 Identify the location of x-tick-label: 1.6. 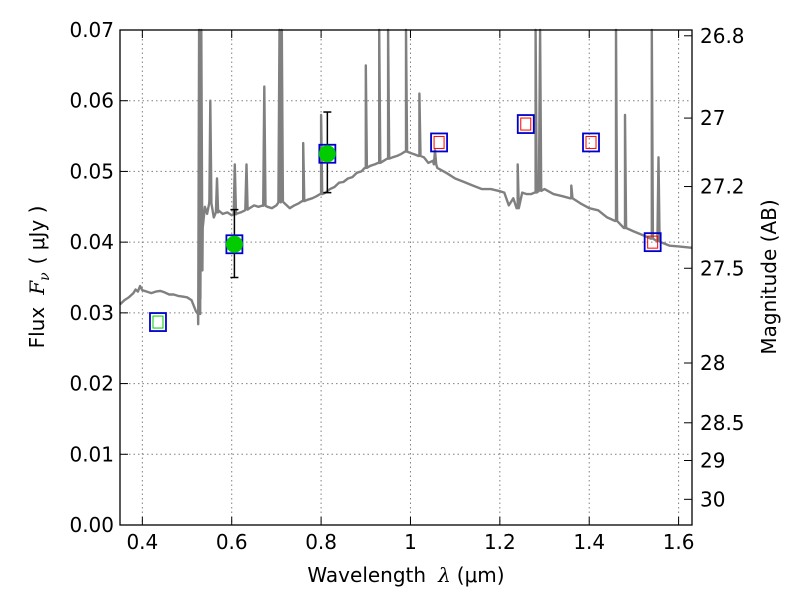
(679, 542).